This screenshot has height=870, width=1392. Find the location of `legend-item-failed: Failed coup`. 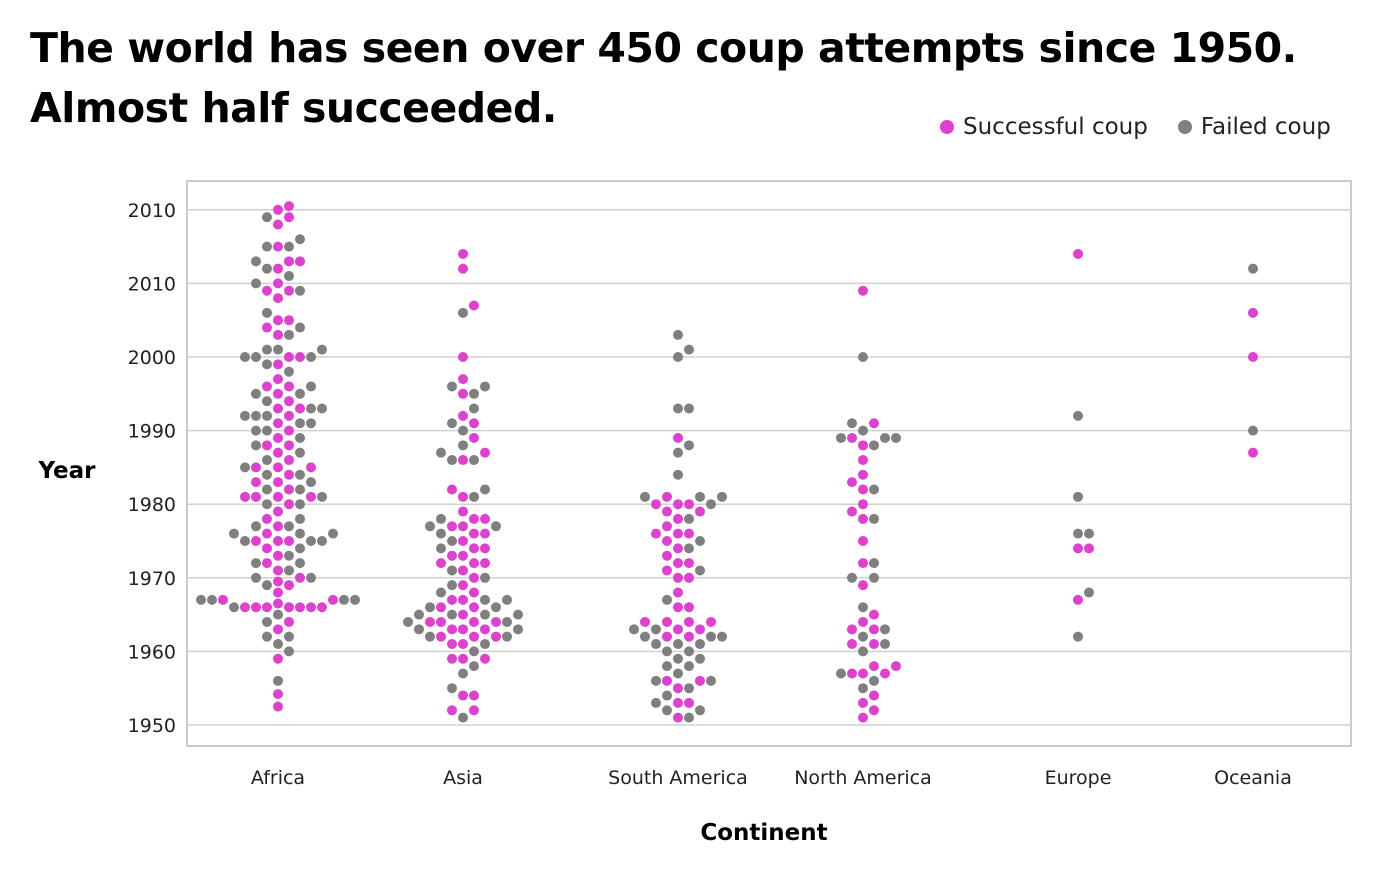

legend-item-failed: Failed coup is located at coordinates (1254, 127).